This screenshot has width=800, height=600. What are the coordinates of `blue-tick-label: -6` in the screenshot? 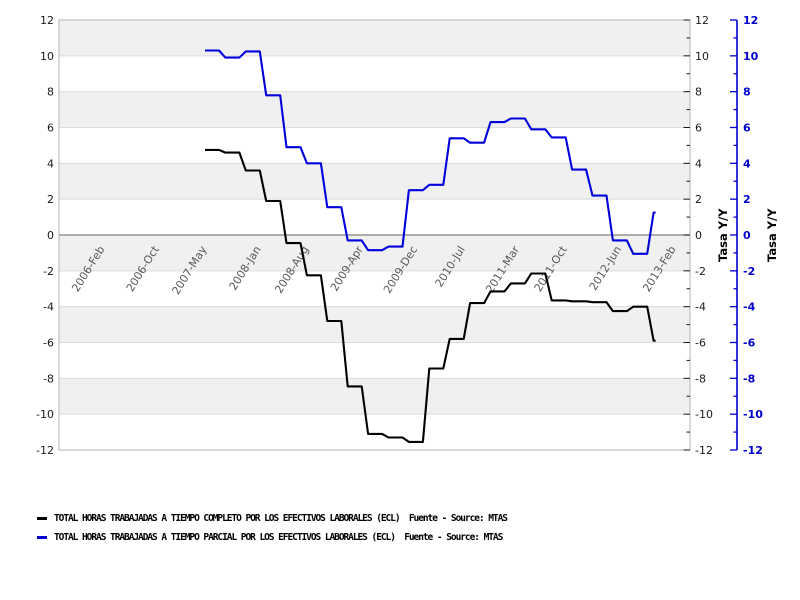 It's located at (749, 343).